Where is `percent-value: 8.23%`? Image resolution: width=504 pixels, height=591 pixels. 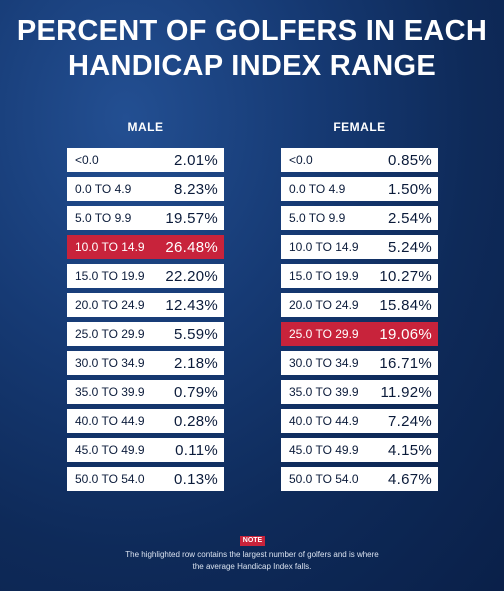
percent-value: 8.23% is located at coordinates (195, 189).